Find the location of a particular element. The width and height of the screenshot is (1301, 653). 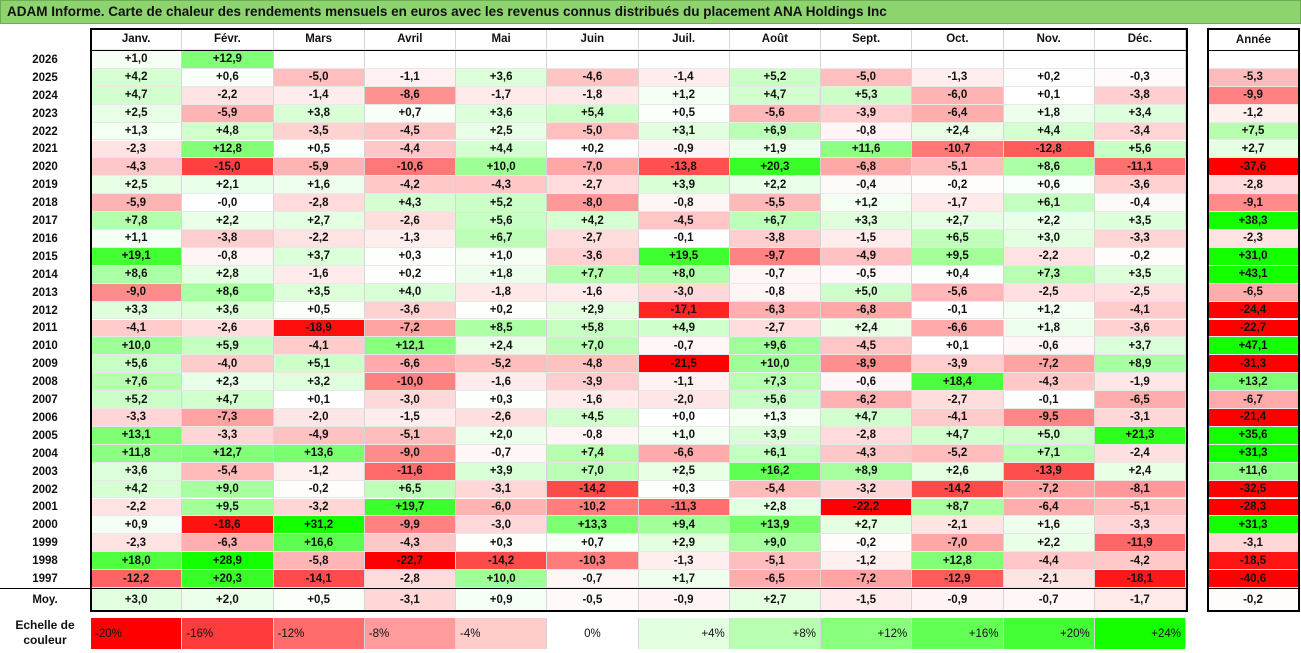

annual-cell: +2,7 is located at coordinates (1253, 149).